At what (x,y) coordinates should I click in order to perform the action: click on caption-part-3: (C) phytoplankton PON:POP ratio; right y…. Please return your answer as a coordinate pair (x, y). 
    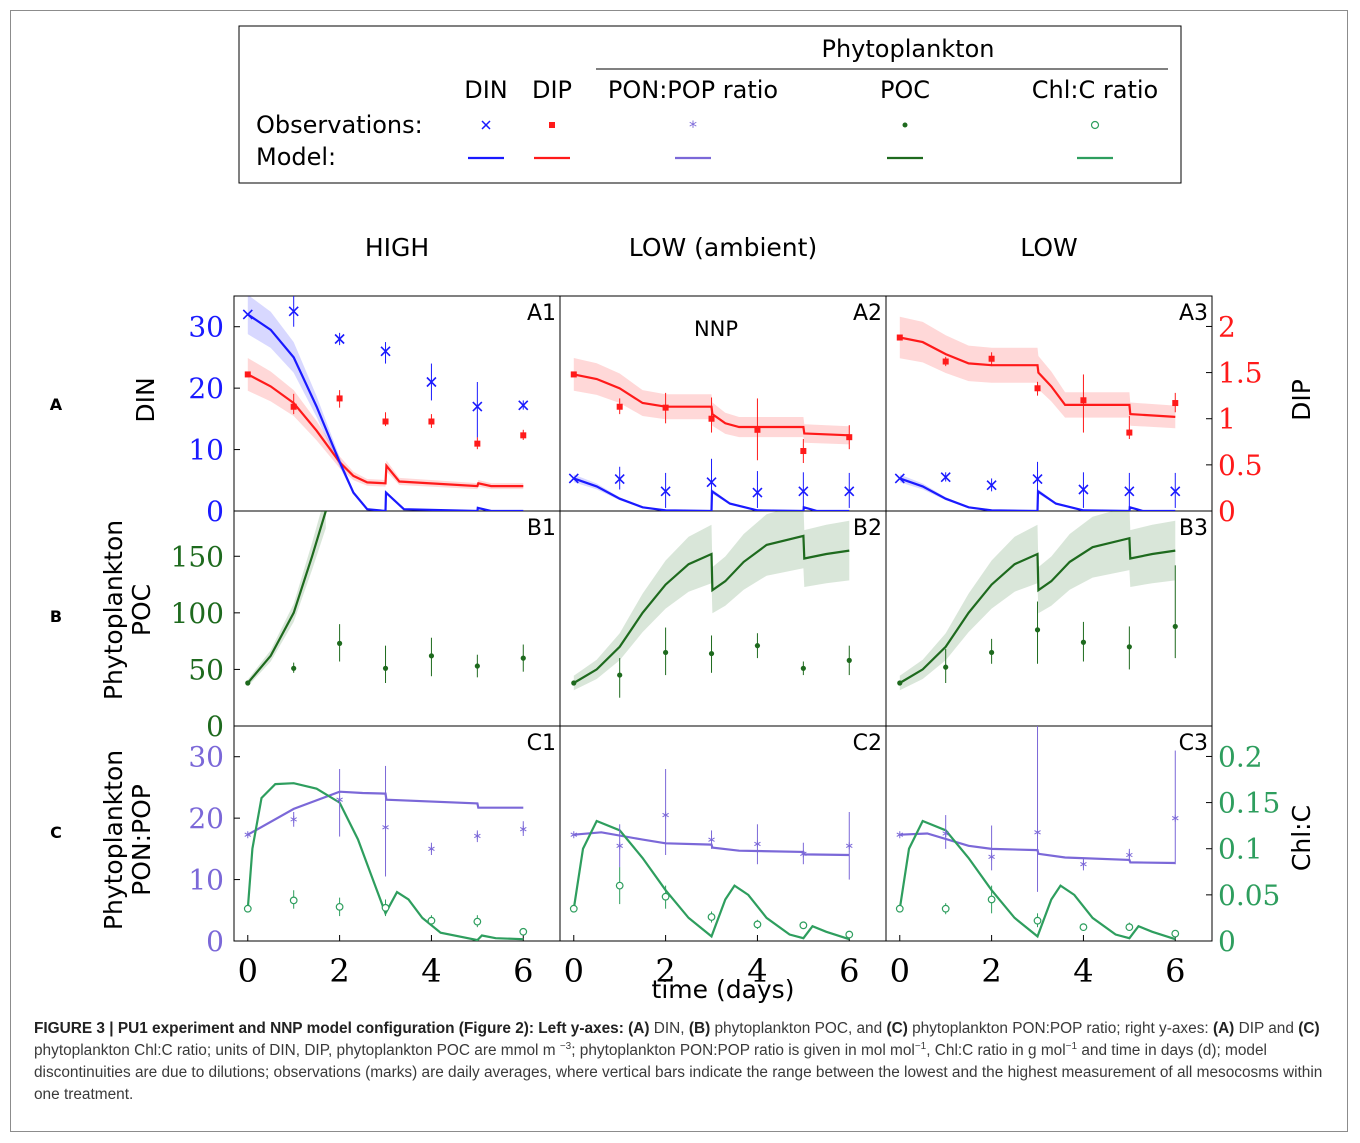
    Looking at the image, I should click on (1049, 1028).